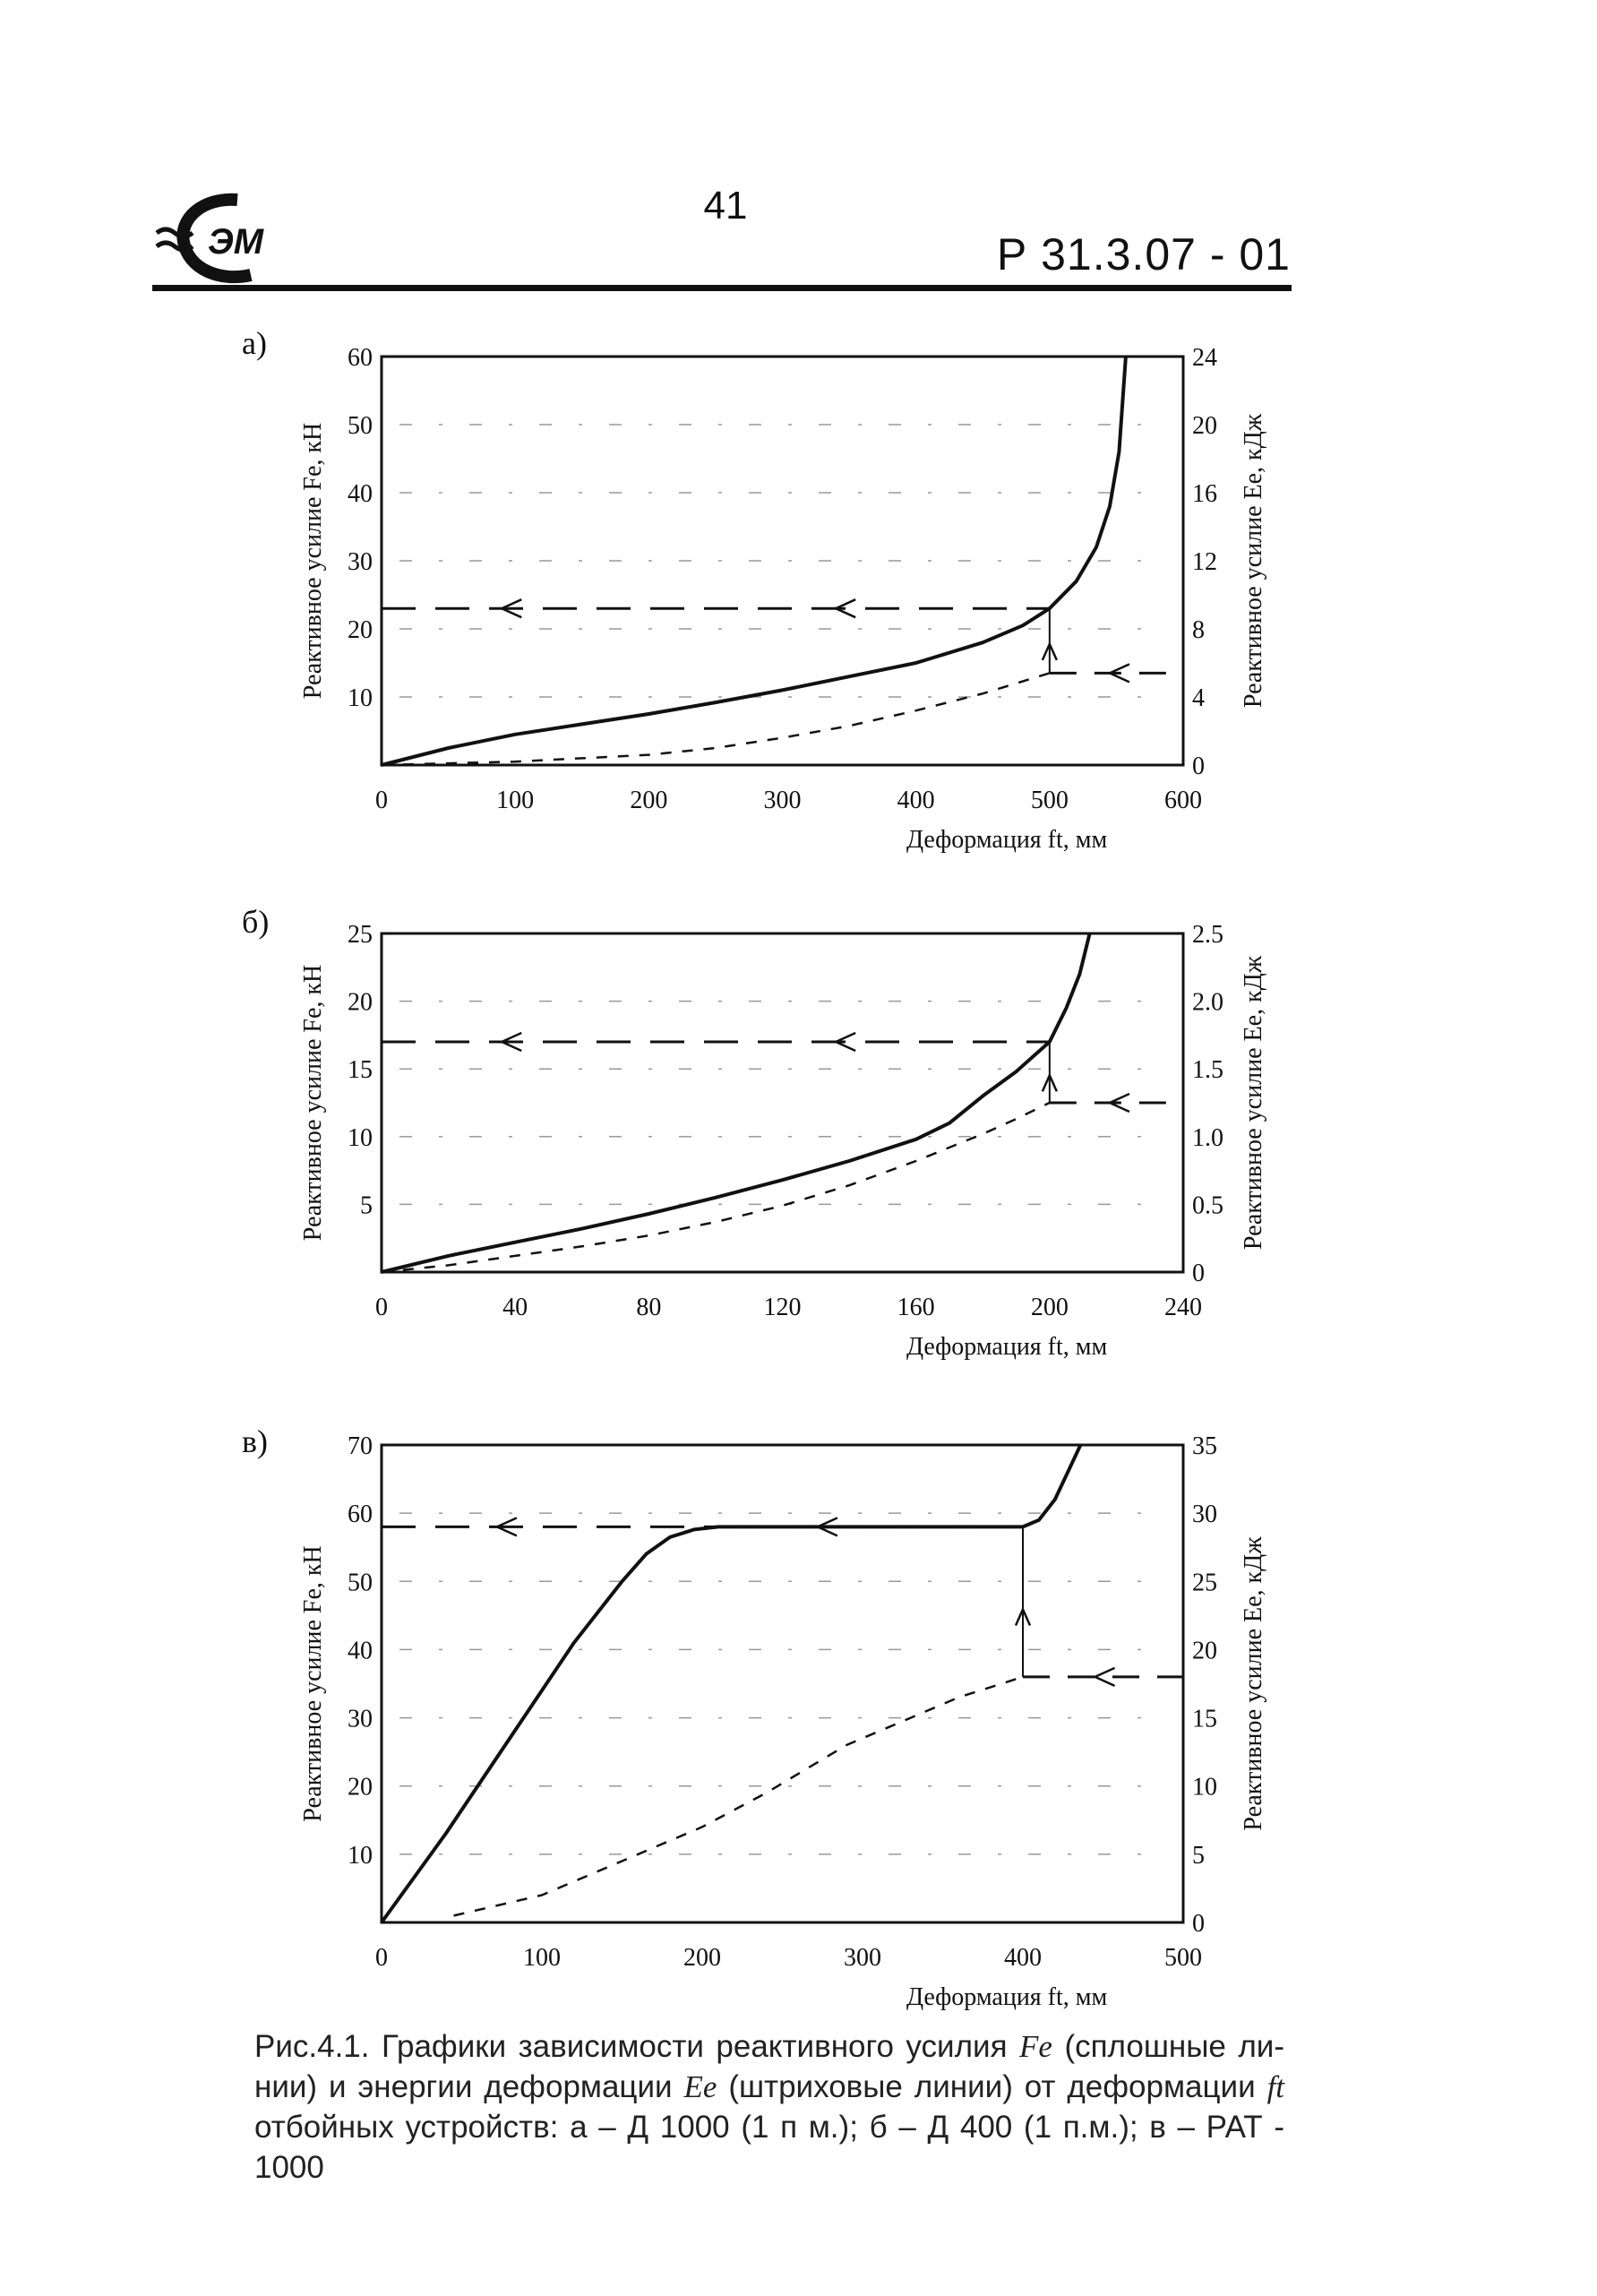 Image resolution: width=1597 pixels, height=2296 pixels. What do you see at coordinates (783, 1307) in the screenshot?
I see `x-tick-label: 120` at bounding box center [783, 1307].